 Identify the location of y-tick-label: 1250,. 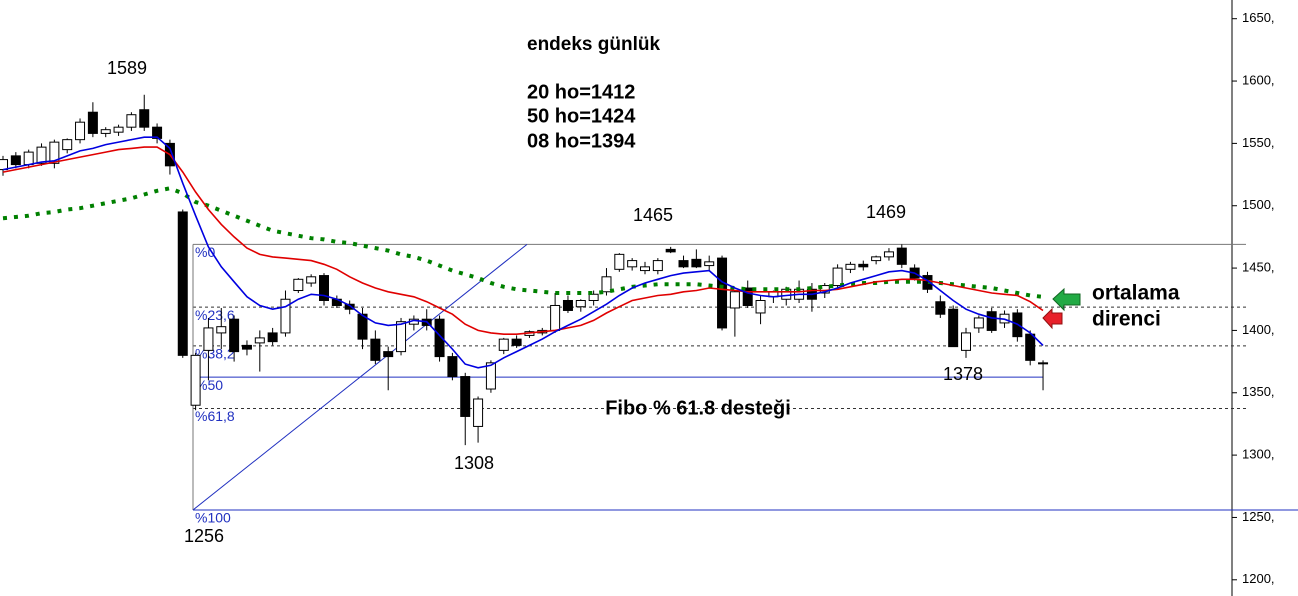
(1258, 516).